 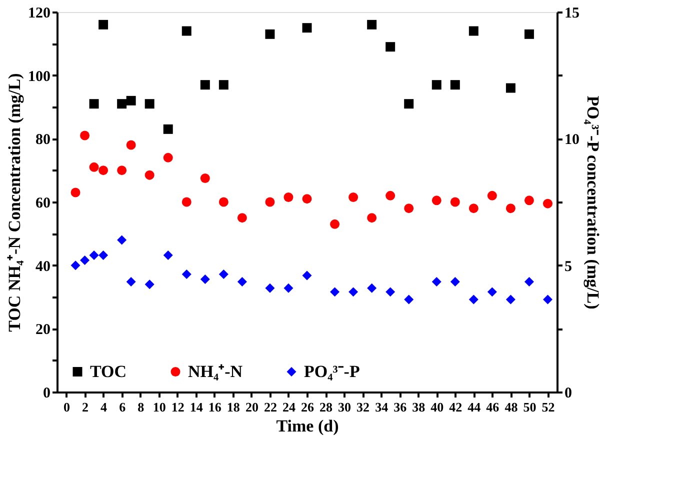 I want to click on y2-tick-label: 0, so click(x=568, y=394).